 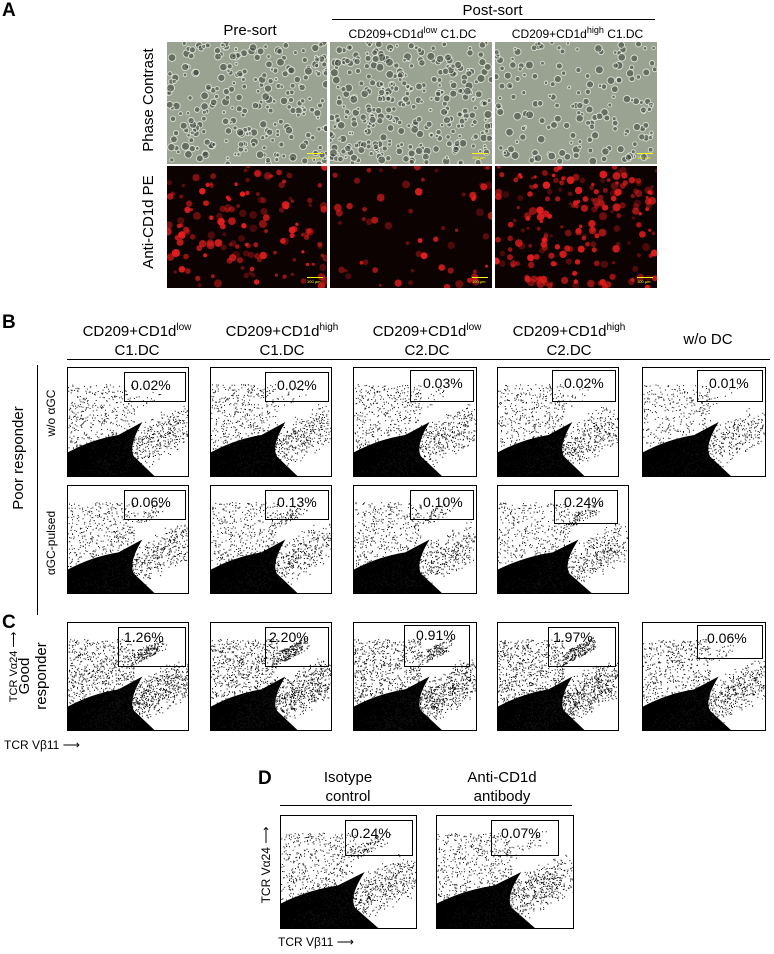 What do you see at coordinates (645, 280) in the screenshot?
I see `scale-bar: 100 µm` at bounding box center [645, 280].